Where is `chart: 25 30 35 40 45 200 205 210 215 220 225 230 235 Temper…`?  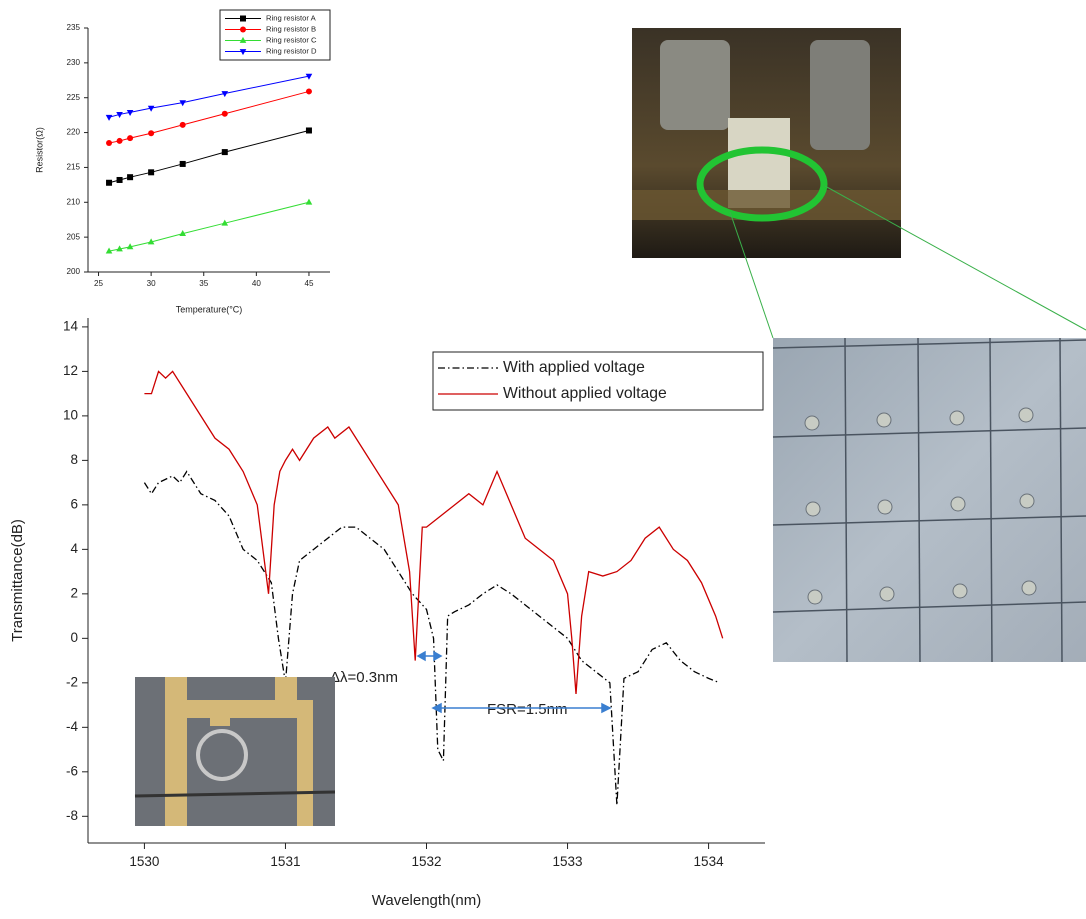 chart: 25 30 35 40 45 200 205 210 215 220 225 230 235 Temper… is located at coordinates (182, 161).